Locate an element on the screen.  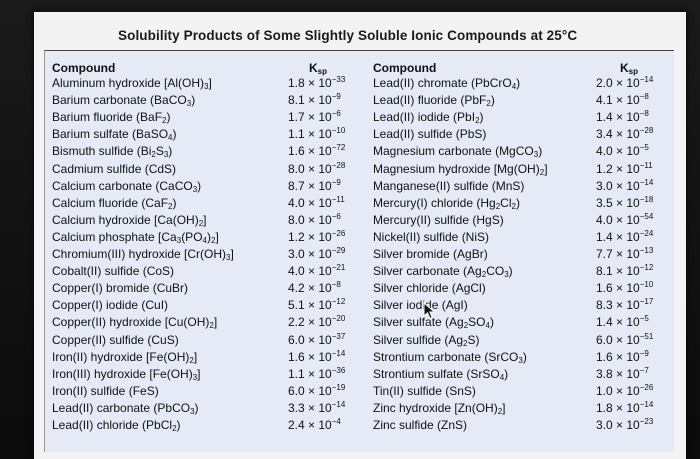
ksp-value: 3.4 × 10⁻²⁸ is located at coordinates (625, 134).